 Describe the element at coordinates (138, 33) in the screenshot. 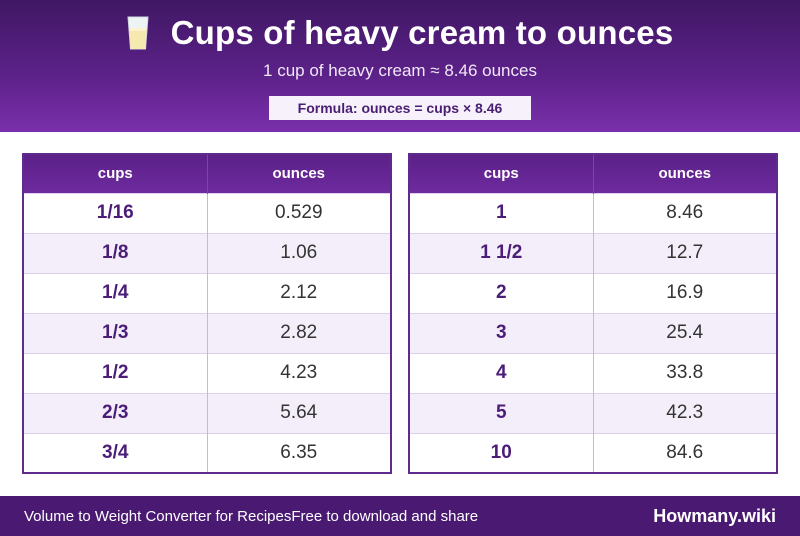

I see `milk-glass-icon` at that location.